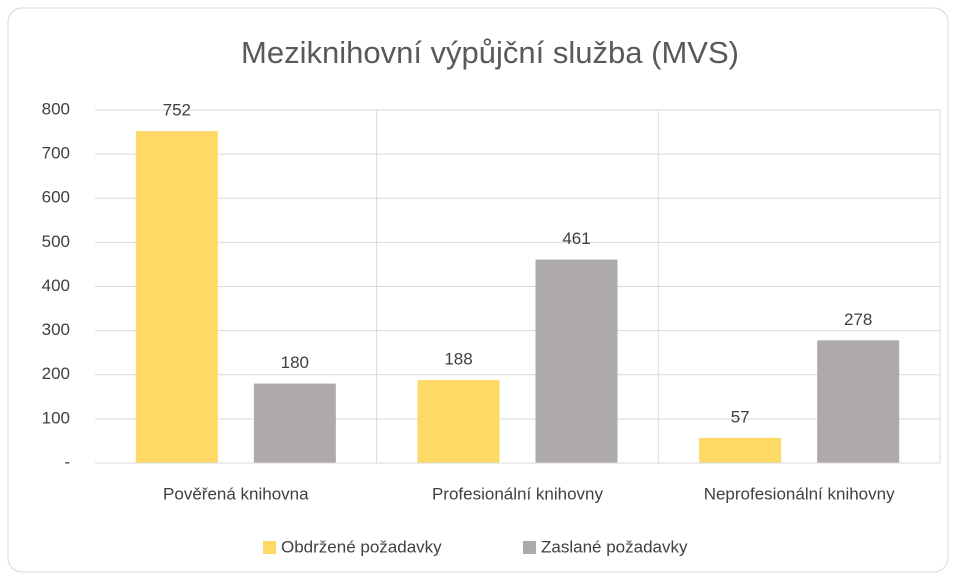 Image resolution: width=956 pixels, height=585 pixels. What do you see at coordinates (56, 373) in the screenshot?
I see `y-tick-label: 200` at bounding box center [56, 373].